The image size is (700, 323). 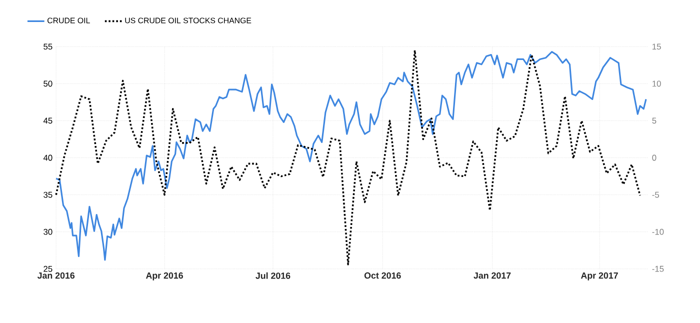 What do you see at coordinates (658, 231) in the screenshot?
I see `y2-tick-label: -10` at bounding box center [658, 231].